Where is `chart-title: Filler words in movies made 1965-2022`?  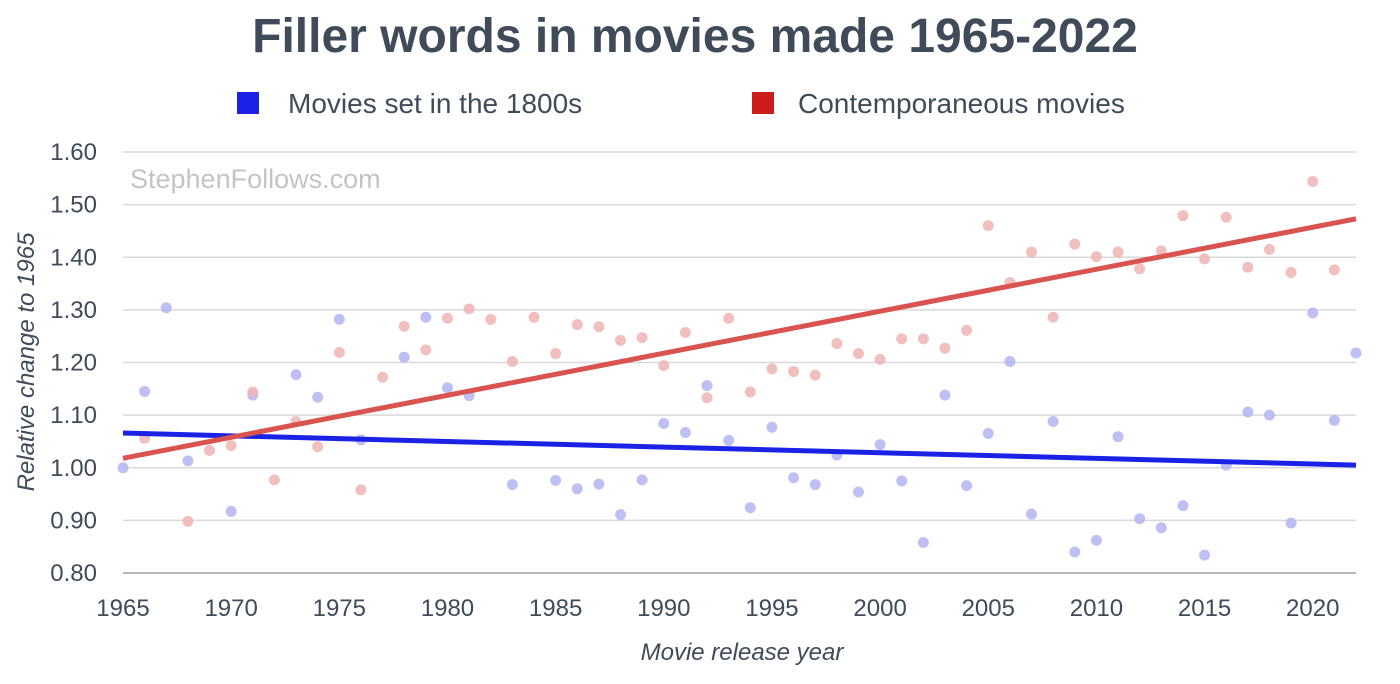
chart-title: Filler words in movies made 1965-2022 is located at coordinates (695, 36).